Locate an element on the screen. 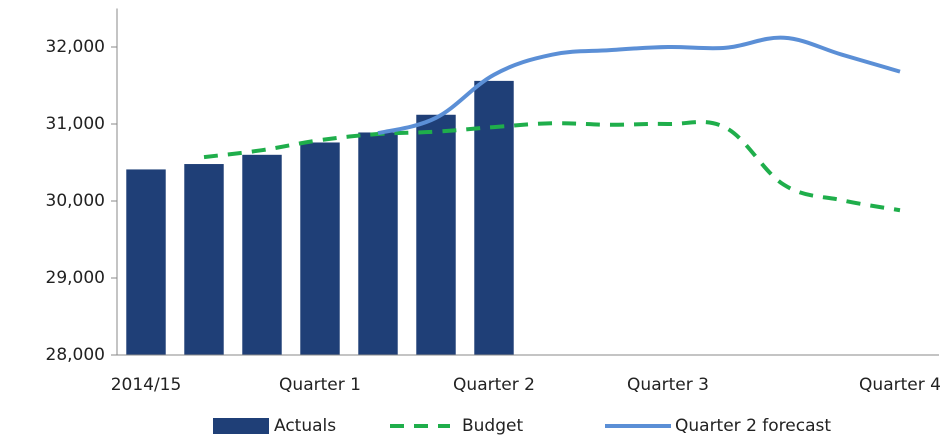 Image resolution: width=952 pixels, height=441 pixels. y-tick-label: 30,000 is located at coordinates (75, 201).